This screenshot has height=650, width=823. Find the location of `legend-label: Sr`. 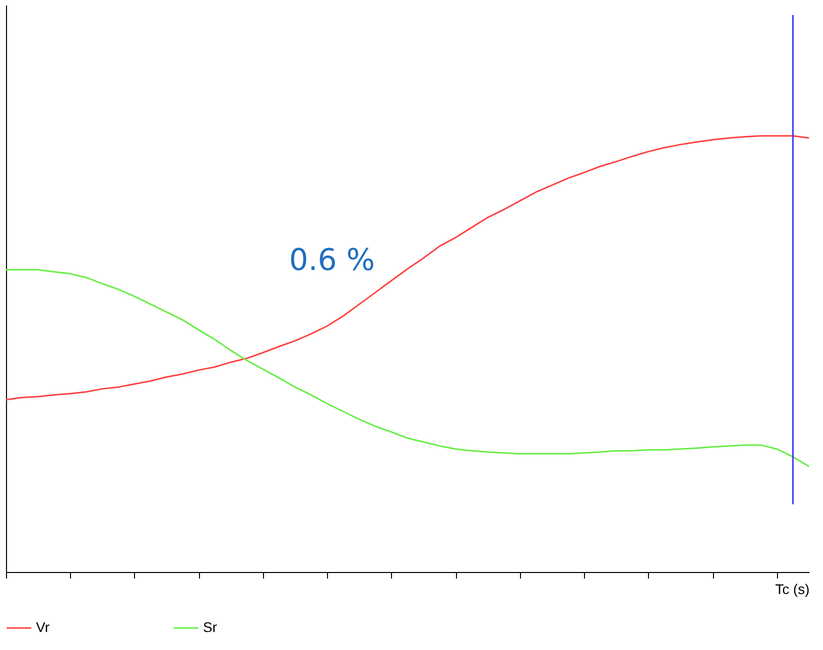

legend-label: Sr is located at coordinates (210, 627).